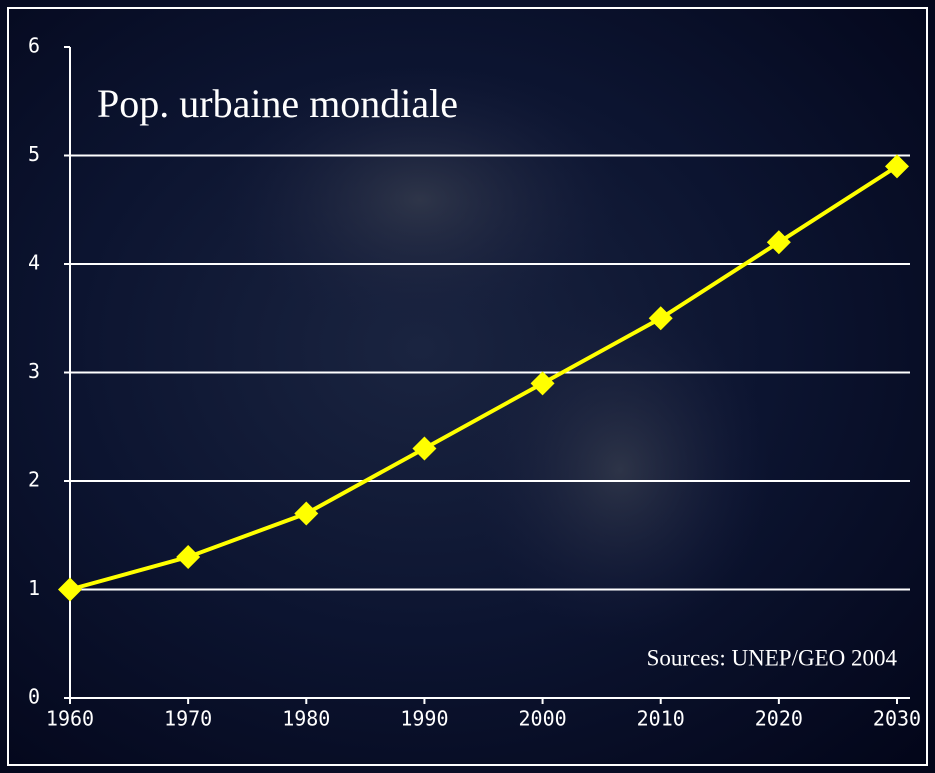 The height and width of the screenshot is (773, 935). What do you see at coordinates (34, 154) in the screenshot?
I see `y-tick-label: 5` at bounding box center [34, 154].